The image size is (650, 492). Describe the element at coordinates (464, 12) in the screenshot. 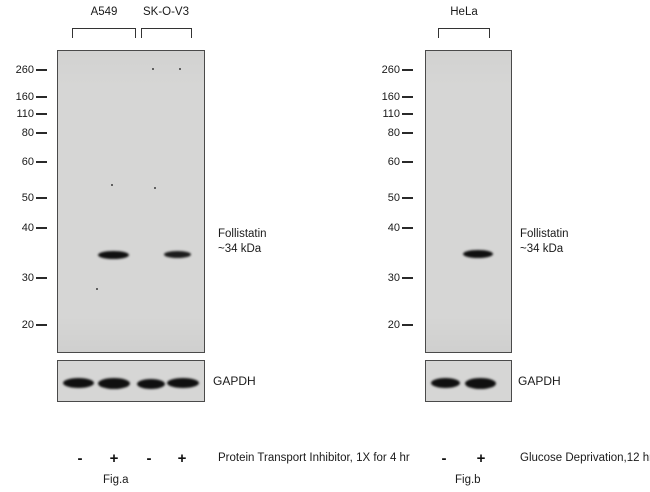

I see `cell-line-label-hela: HeLa` at that location.